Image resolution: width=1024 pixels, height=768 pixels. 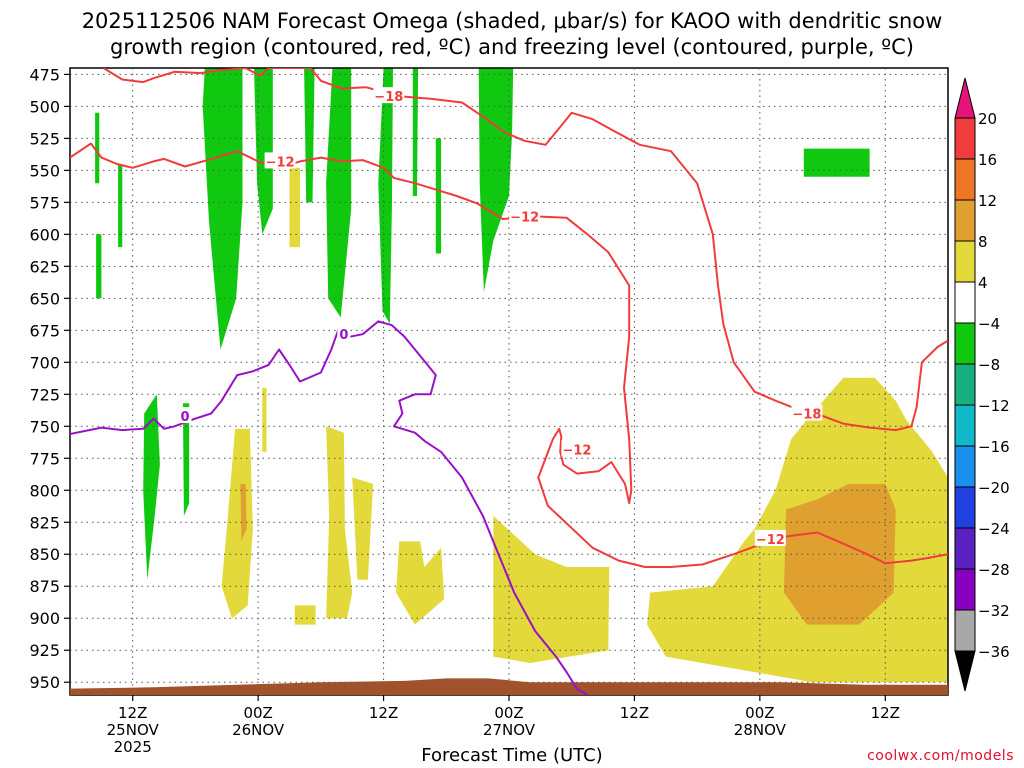 I want to click on x-tick-label: 27NOV, so click(x=509, y=730).